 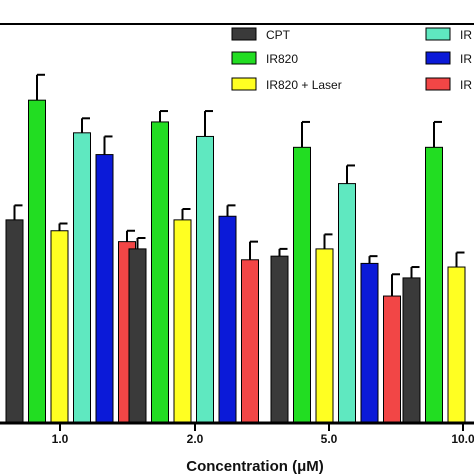 What do you see at coordinates (304, 85) in the screenshot?
I see `legend-label-2: IR820 + Laser` at bounding box center [304, 85].